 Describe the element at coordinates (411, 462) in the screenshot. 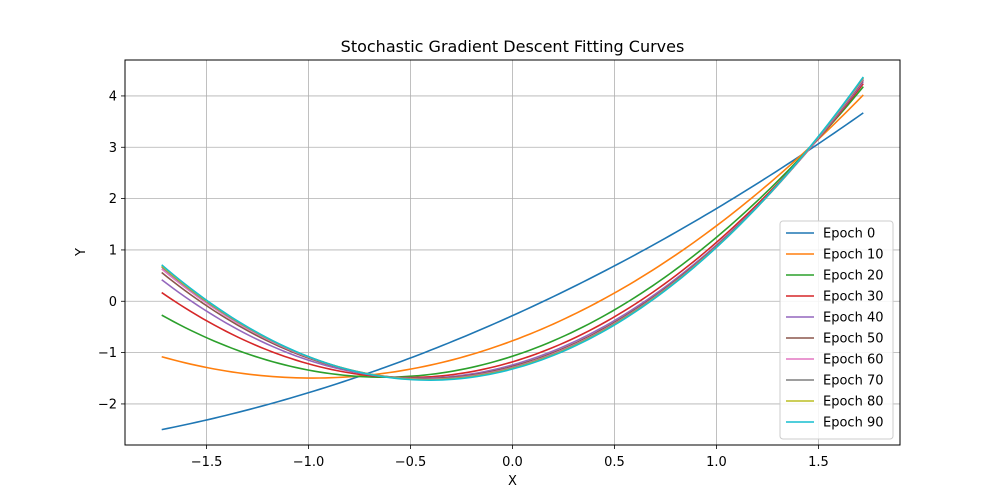

I see `x-tick-label: −0.5` at that location.